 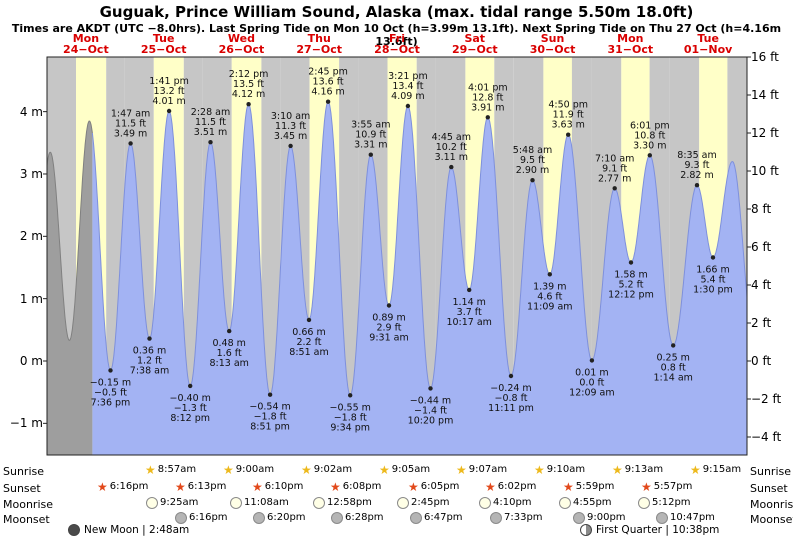 What do you see at coordinates (407, 86) in the screenshot?
I see `tide-extreme-label: 13.4 ft` at bounding box center [407, 86].